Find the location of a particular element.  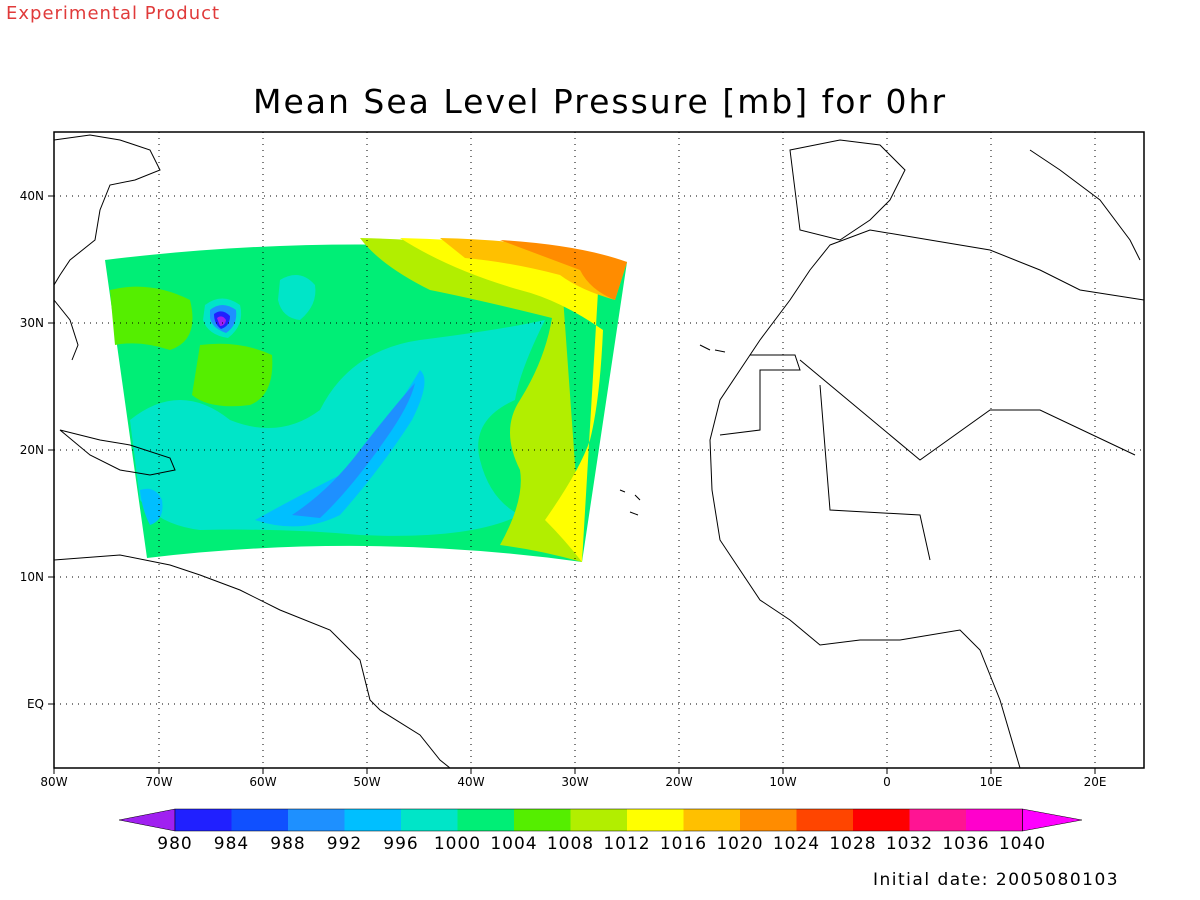

initial-date: Initial date: 2005080103 is located at coordinates (996, 880).